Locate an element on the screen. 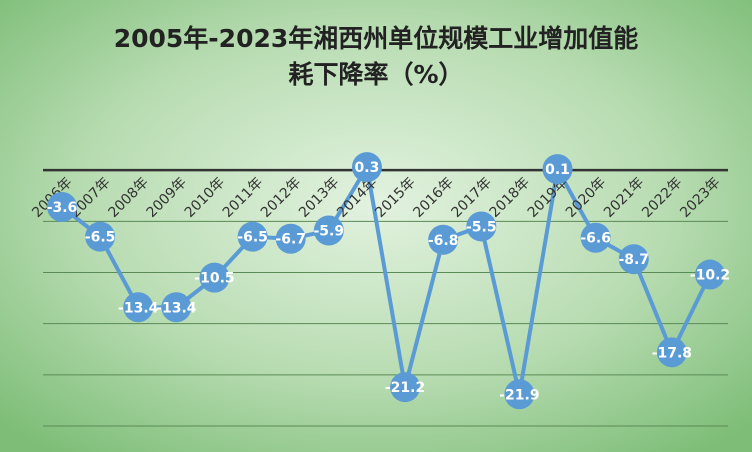 The image size is (752, 452). data-label: -10.2 is located at coordinates (710, 276).